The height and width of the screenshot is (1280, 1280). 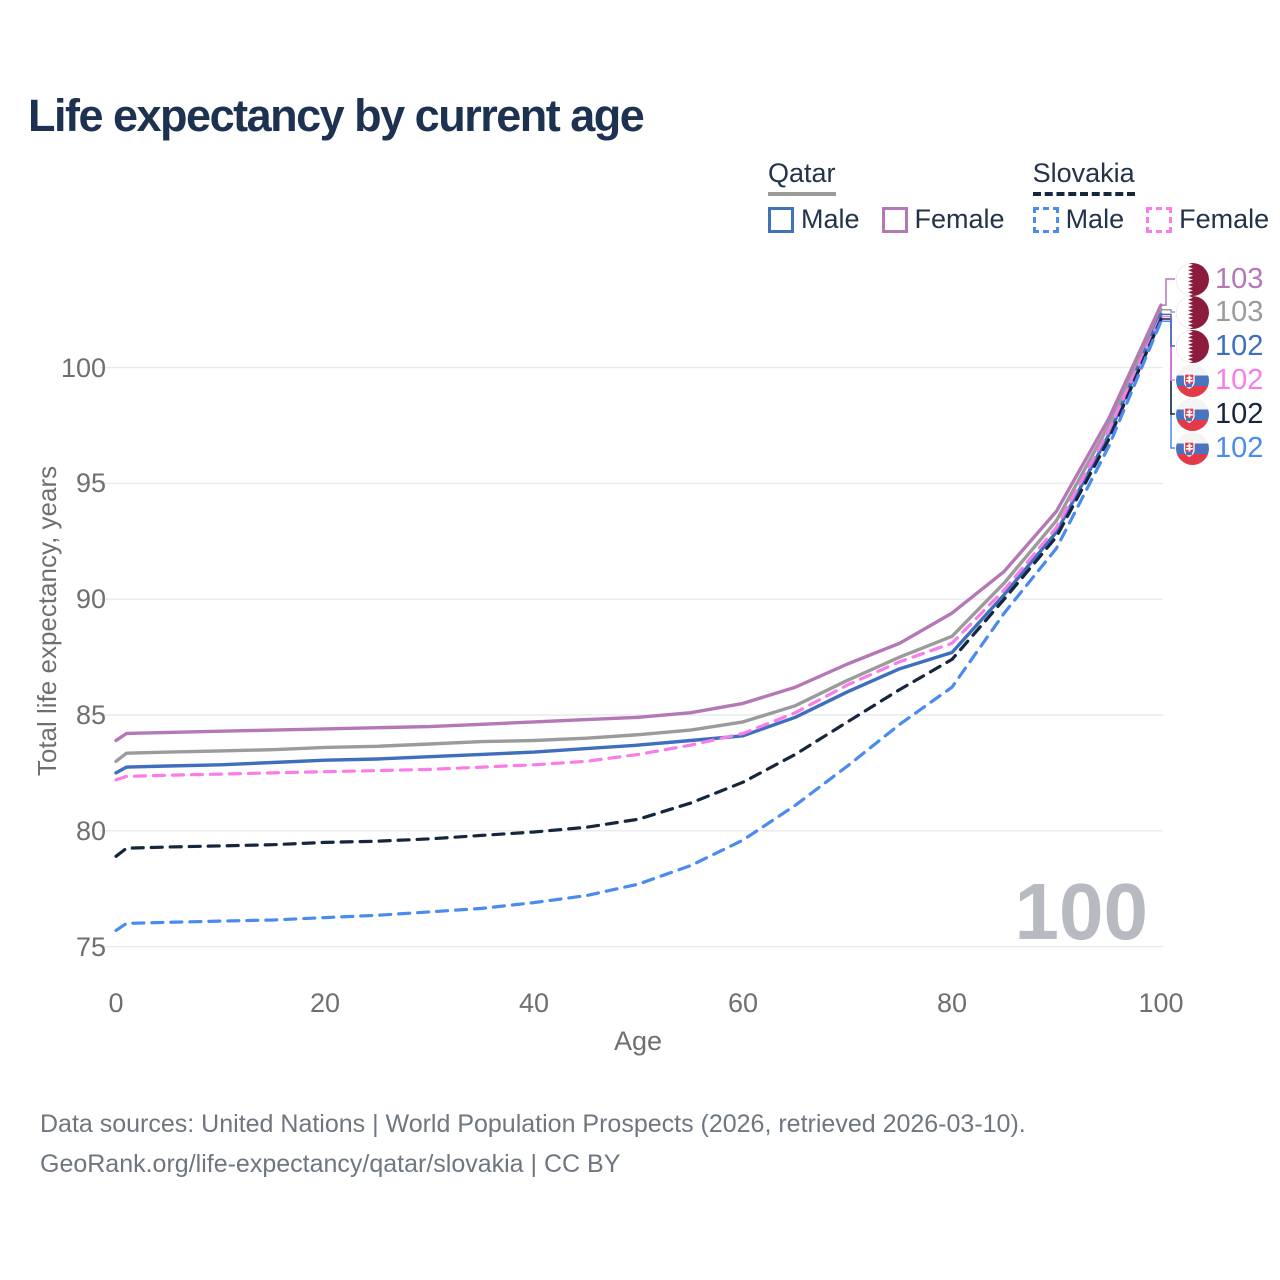 I want to click on legend-group-title: Slovakia, so click(x=1083, y=177).